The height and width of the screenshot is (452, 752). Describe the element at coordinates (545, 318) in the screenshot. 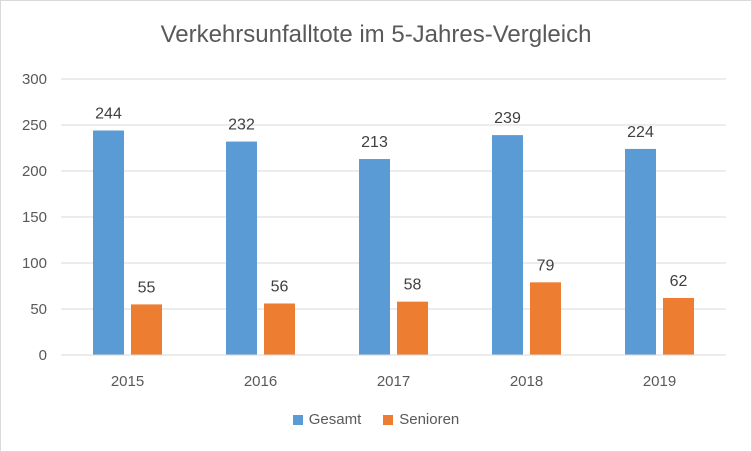

I see `bar-senioren-2018` at that location.